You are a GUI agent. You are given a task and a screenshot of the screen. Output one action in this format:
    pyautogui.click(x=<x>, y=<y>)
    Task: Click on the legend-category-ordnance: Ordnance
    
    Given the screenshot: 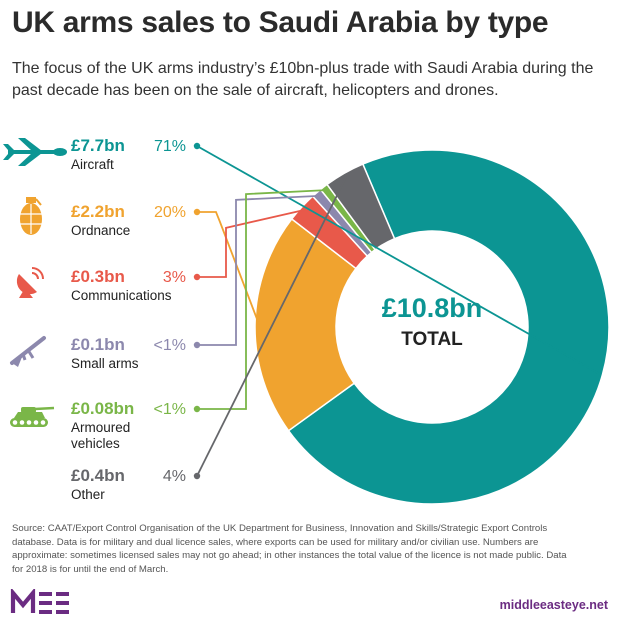 What is the action you would take?
    pyautogui.click(x=100, y=230)
    